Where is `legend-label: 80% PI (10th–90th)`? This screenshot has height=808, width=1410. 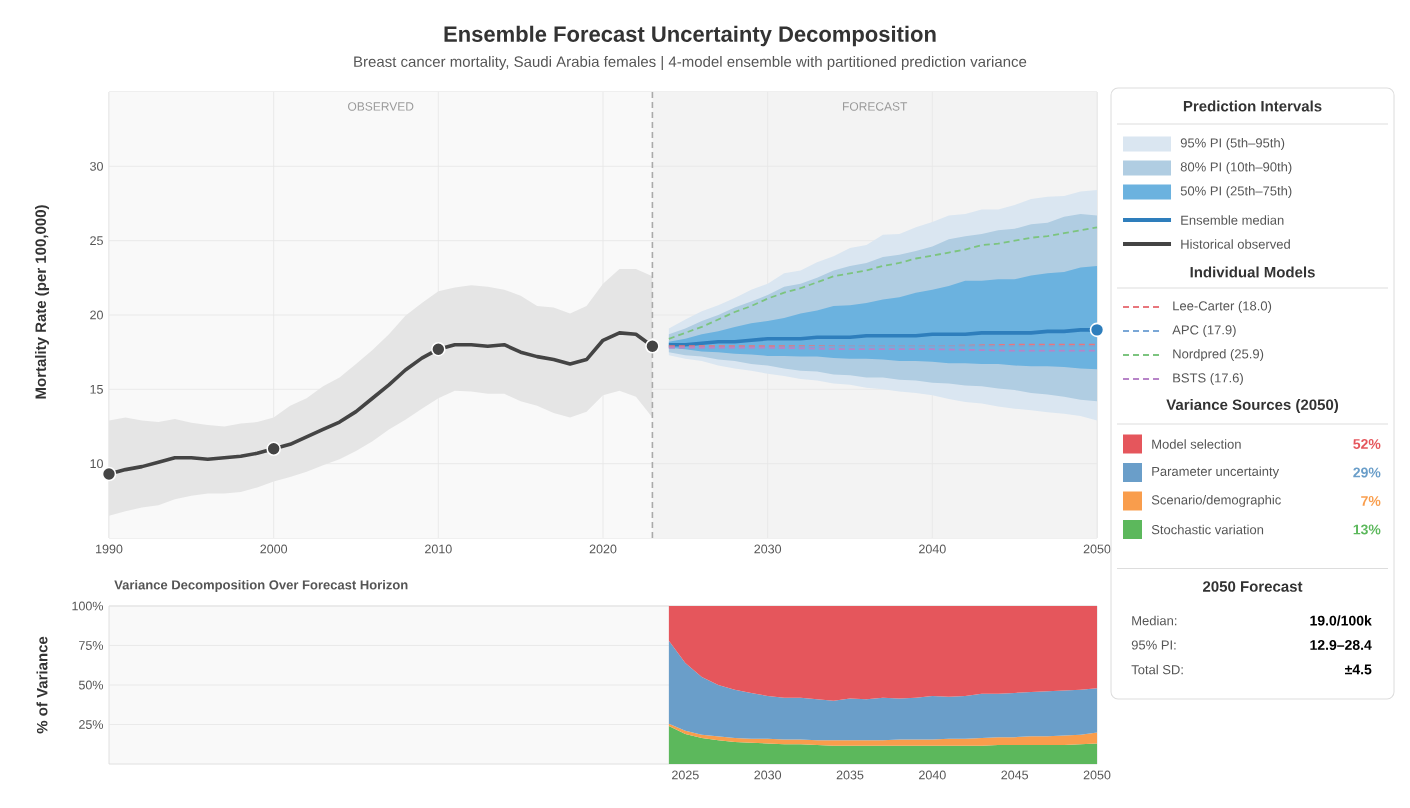
legend-label: 80% PI (10th–90th) is located at coordinates (1236, 168).